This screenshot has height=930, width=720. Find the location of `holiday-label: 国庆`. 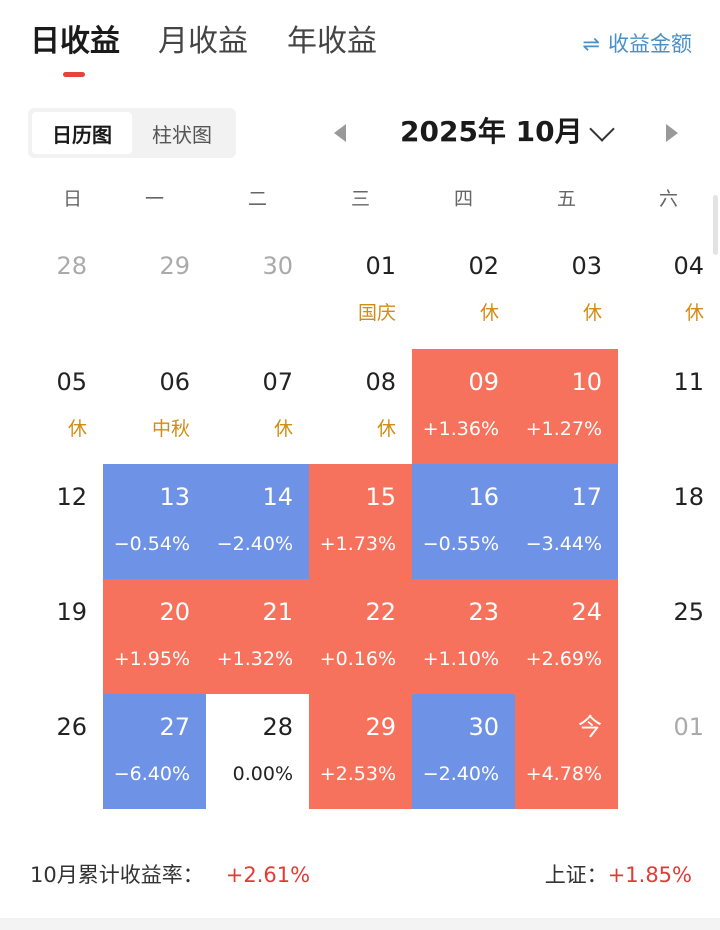

holiday-label: 国庆 is located at coordinates (376, 313).